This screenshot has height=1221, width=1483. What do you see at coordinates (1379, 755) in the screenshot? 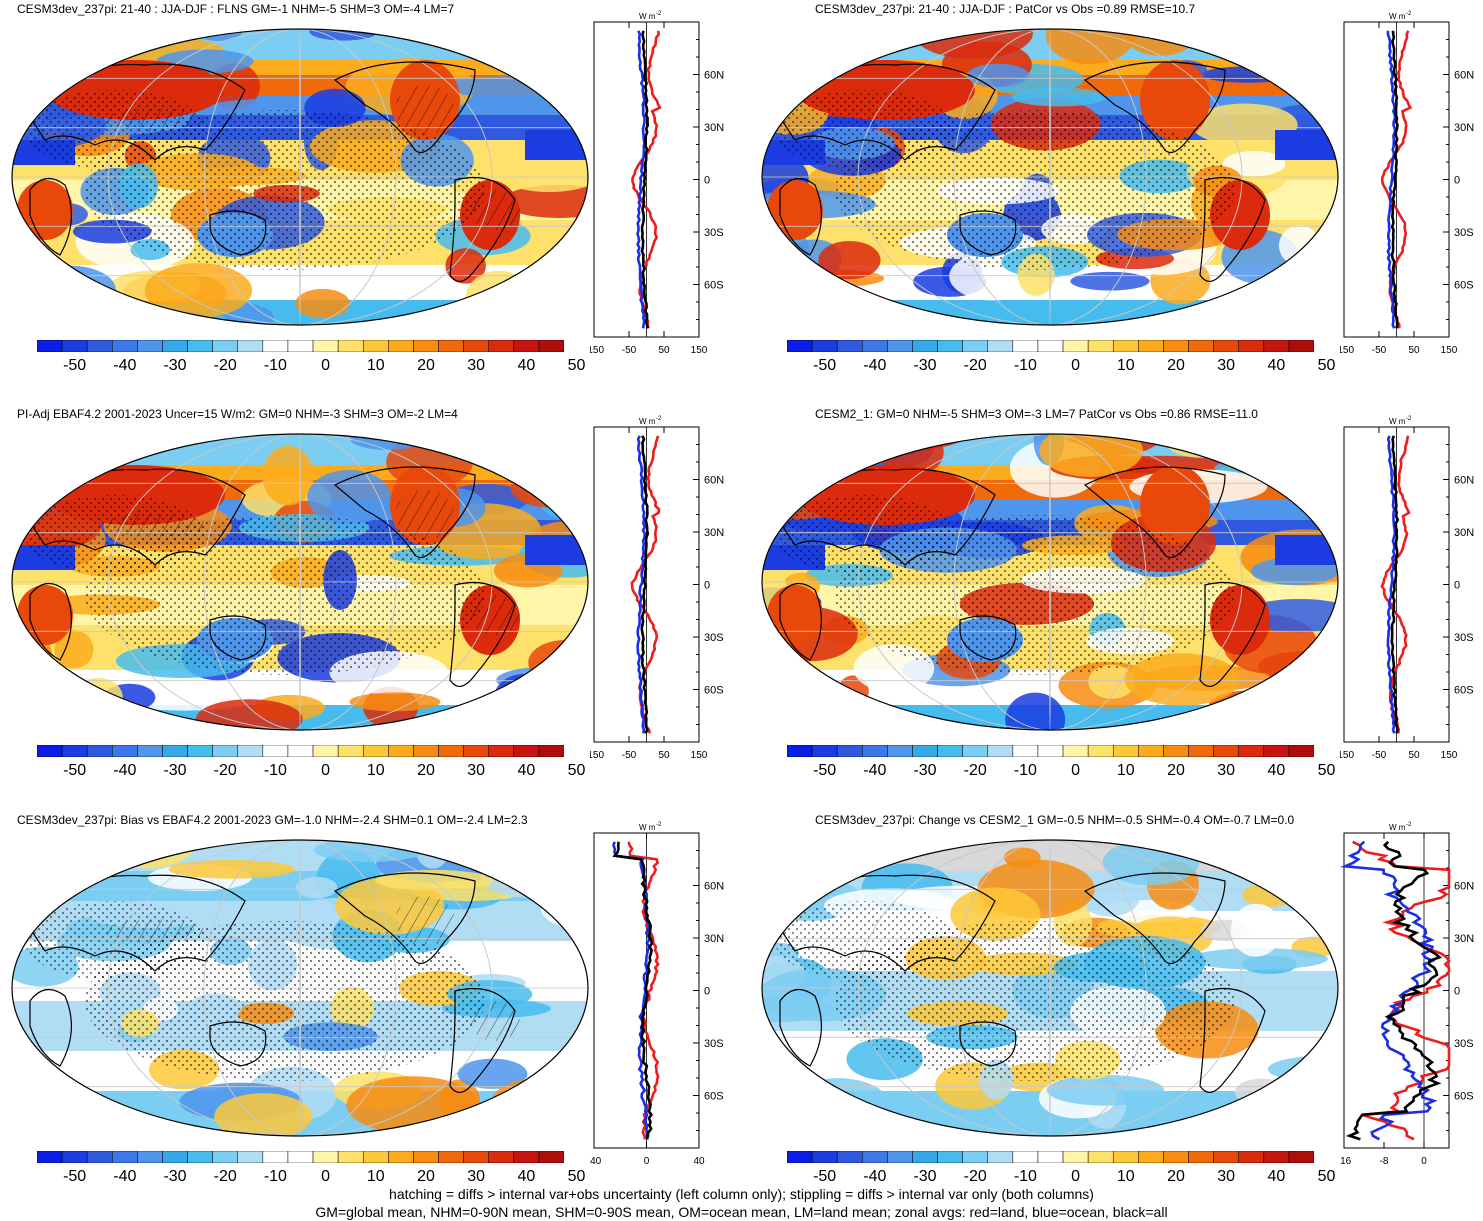
I see `zonal-x-tick-label: -50` at bounding box center [1379, 755].